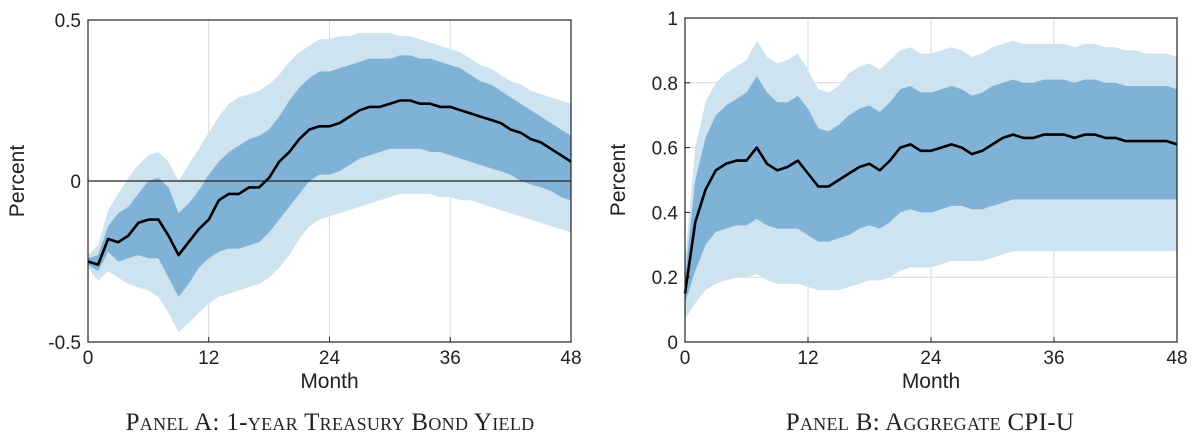  I want to click on y-tick-label: 0.2, so click(665, 278).